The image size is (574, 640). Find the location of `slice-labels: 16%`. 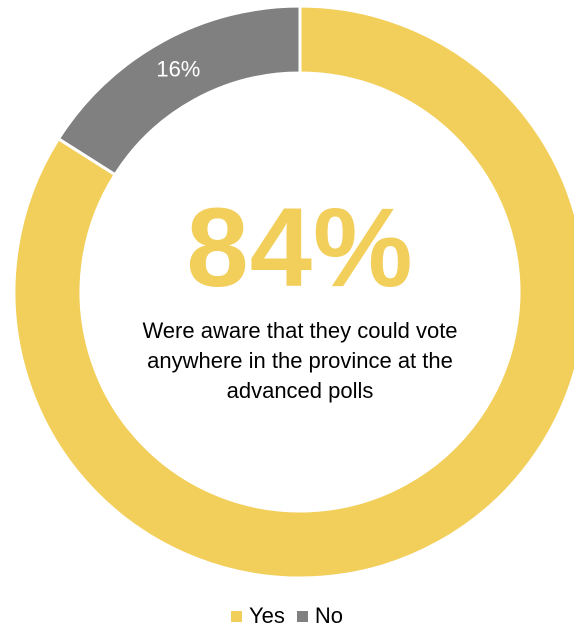

slice-labels: 16% is located at coordinates (178, 69).